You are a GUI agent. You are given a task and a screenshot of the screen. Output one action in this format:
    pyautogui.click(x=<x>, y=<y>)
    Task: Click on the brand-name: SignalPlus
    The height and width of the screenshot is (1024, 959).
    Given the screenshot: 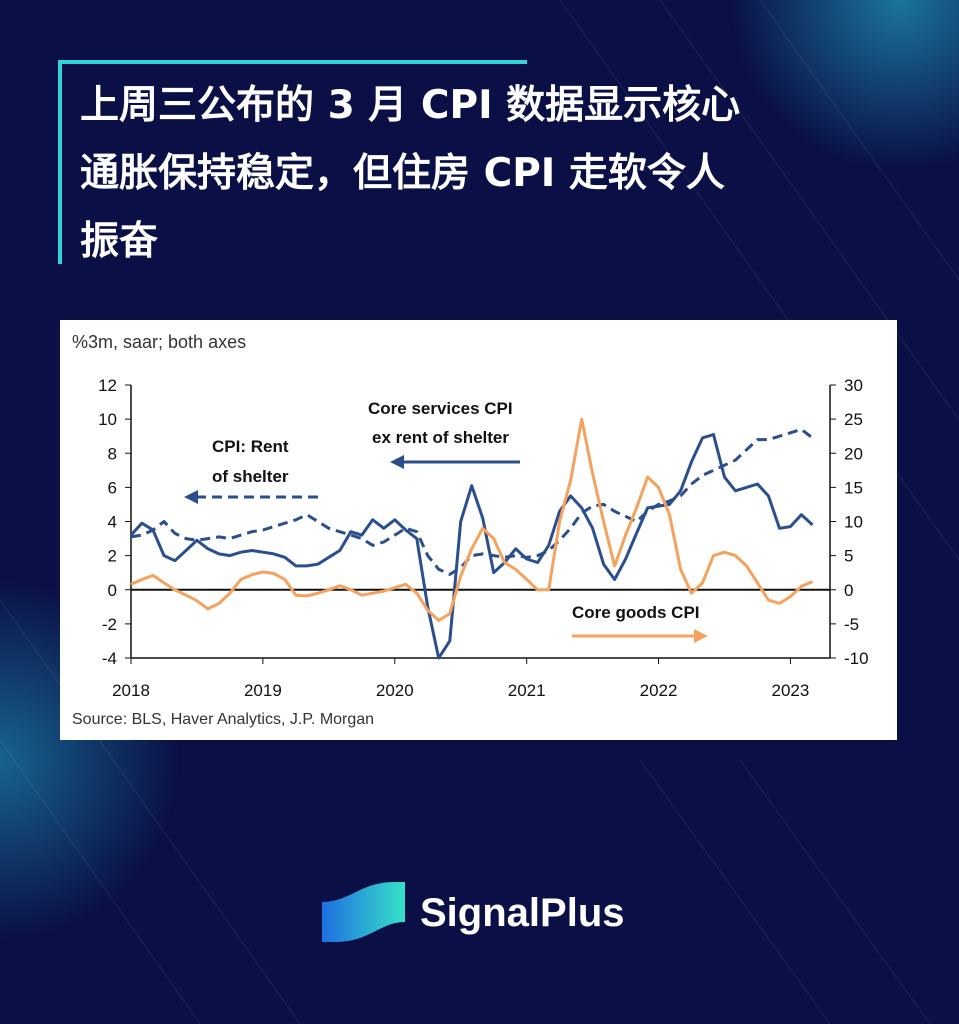 What is the action you would take?
    pyautogui.click(x=522, y=913)
    